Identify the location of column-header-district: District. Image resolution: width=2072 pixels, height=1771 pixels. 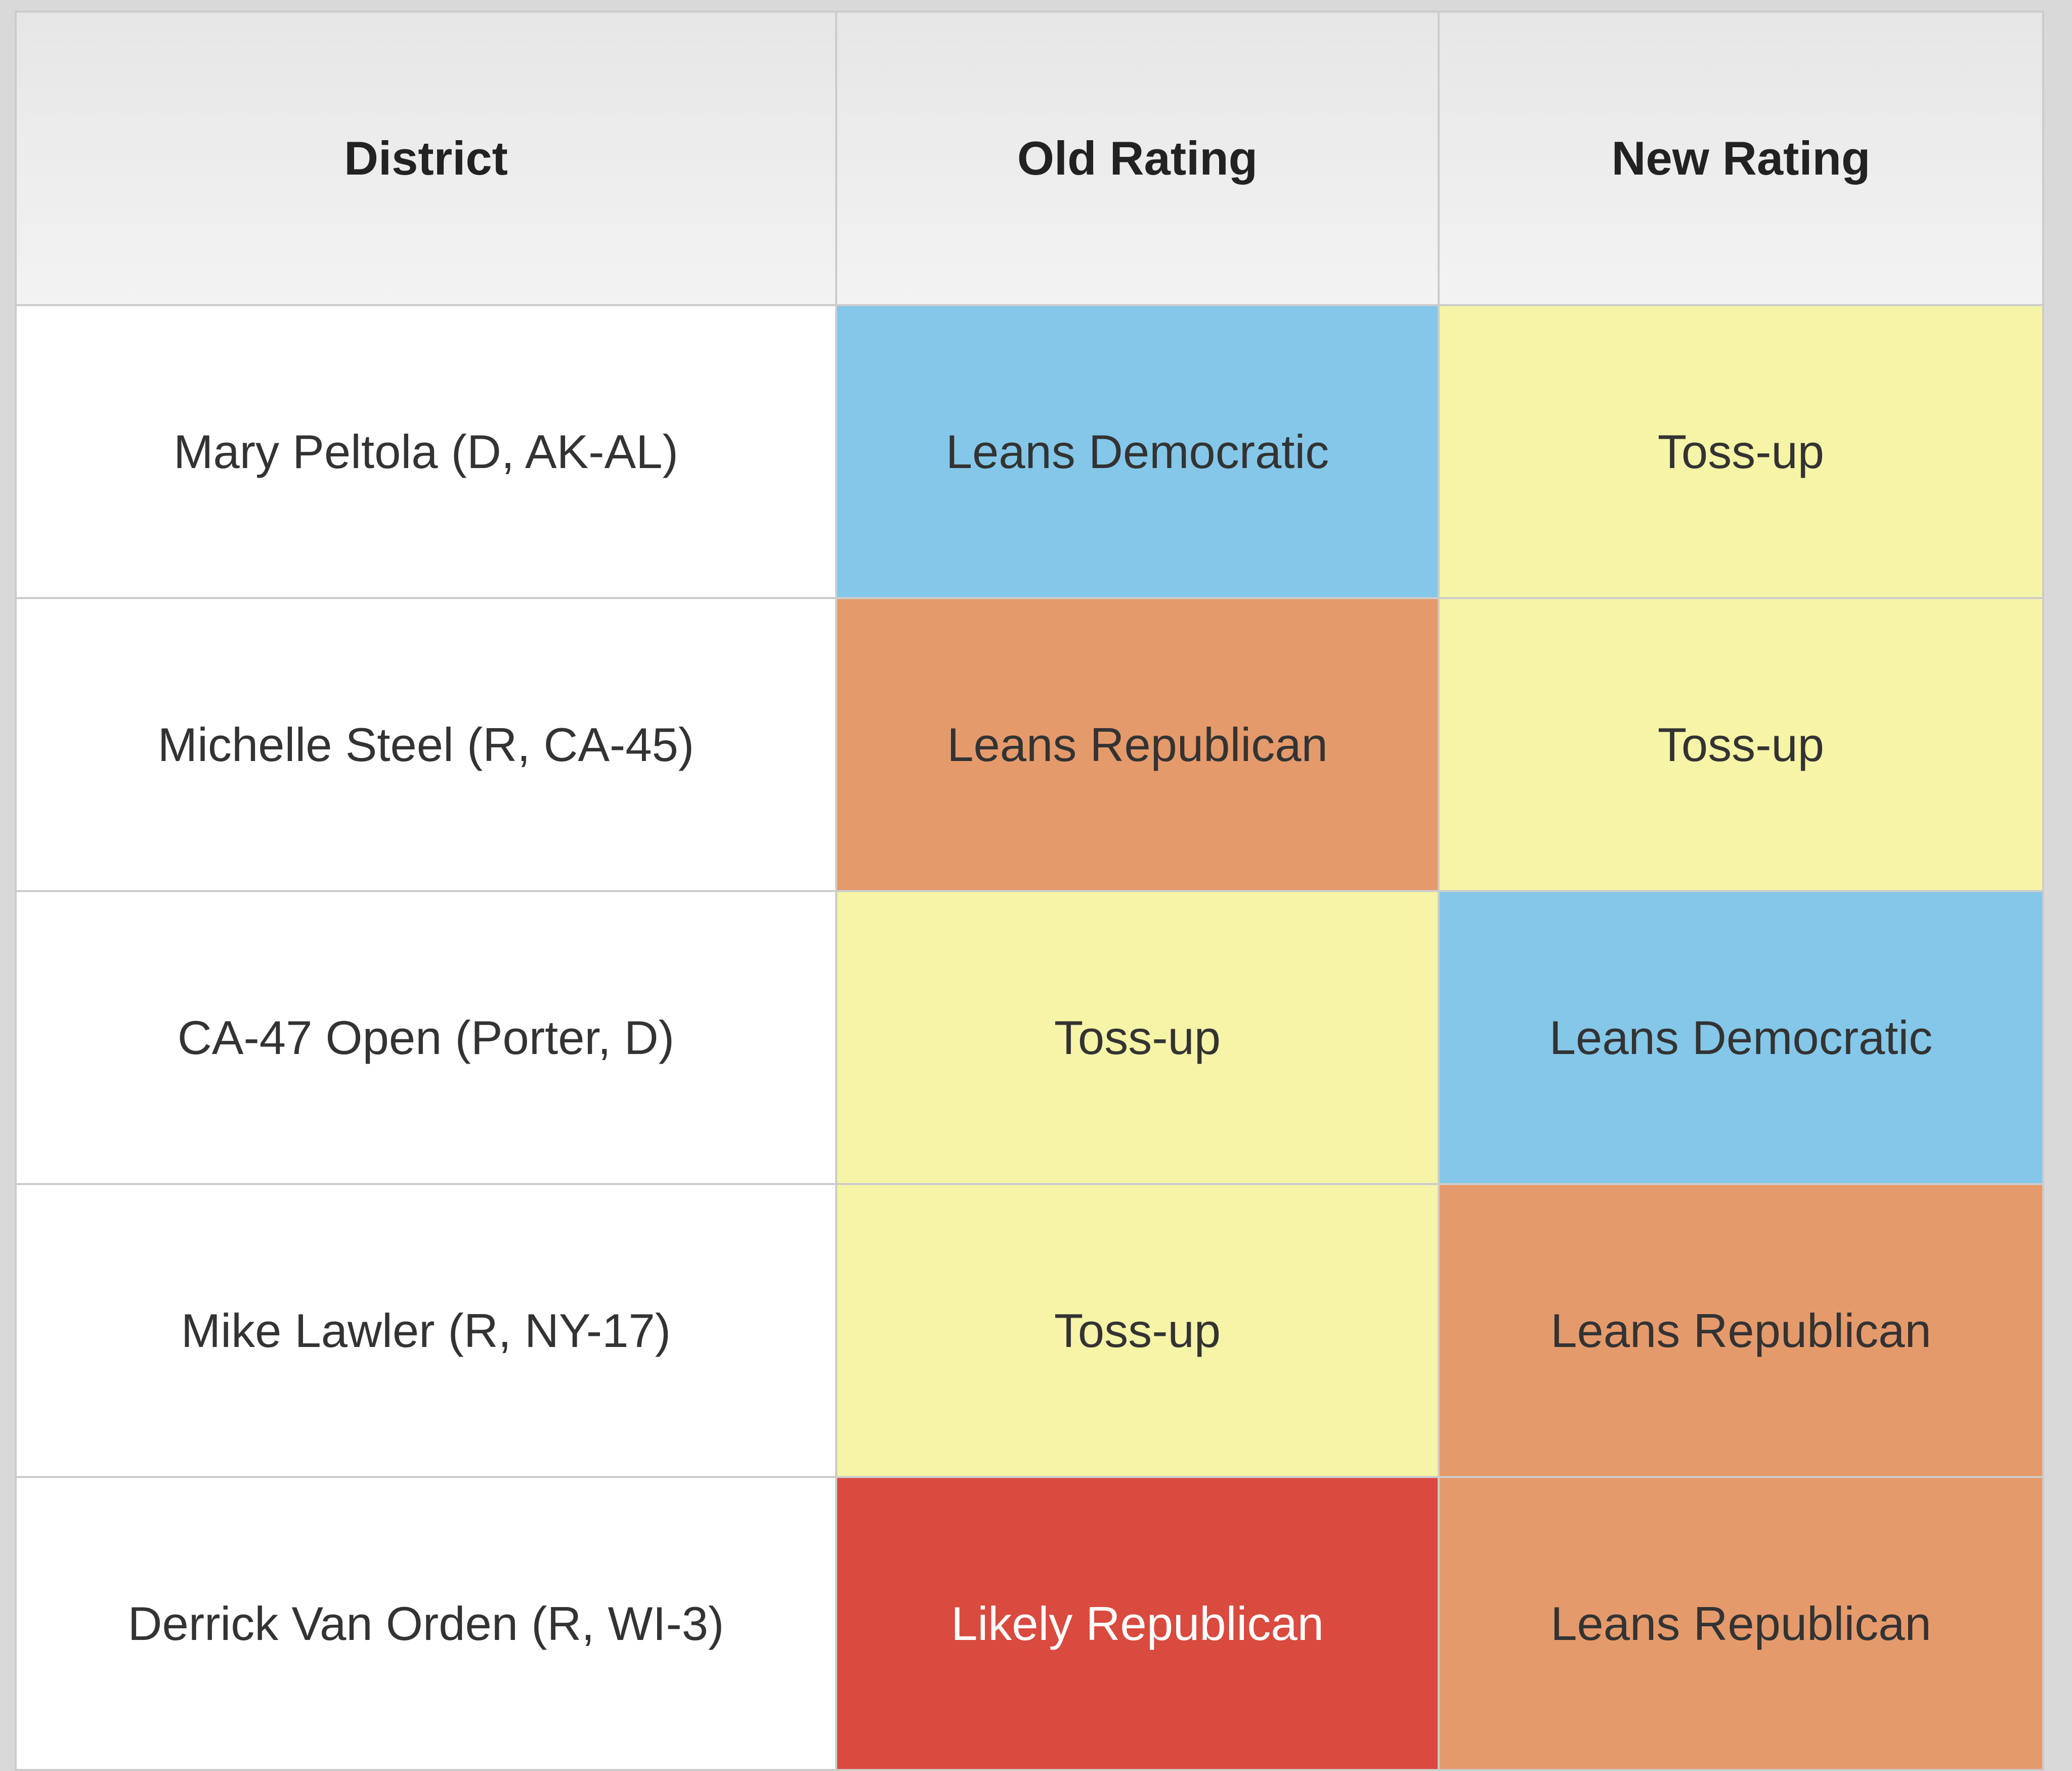
(426, 158).